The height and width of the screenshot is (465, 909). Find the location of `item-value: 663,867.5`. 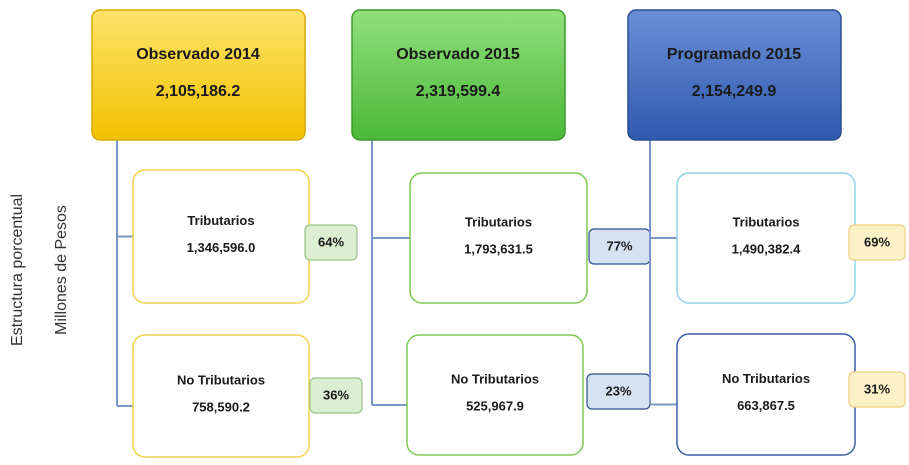

item-value: 663,867.5 is located at coordinates (766, 405).